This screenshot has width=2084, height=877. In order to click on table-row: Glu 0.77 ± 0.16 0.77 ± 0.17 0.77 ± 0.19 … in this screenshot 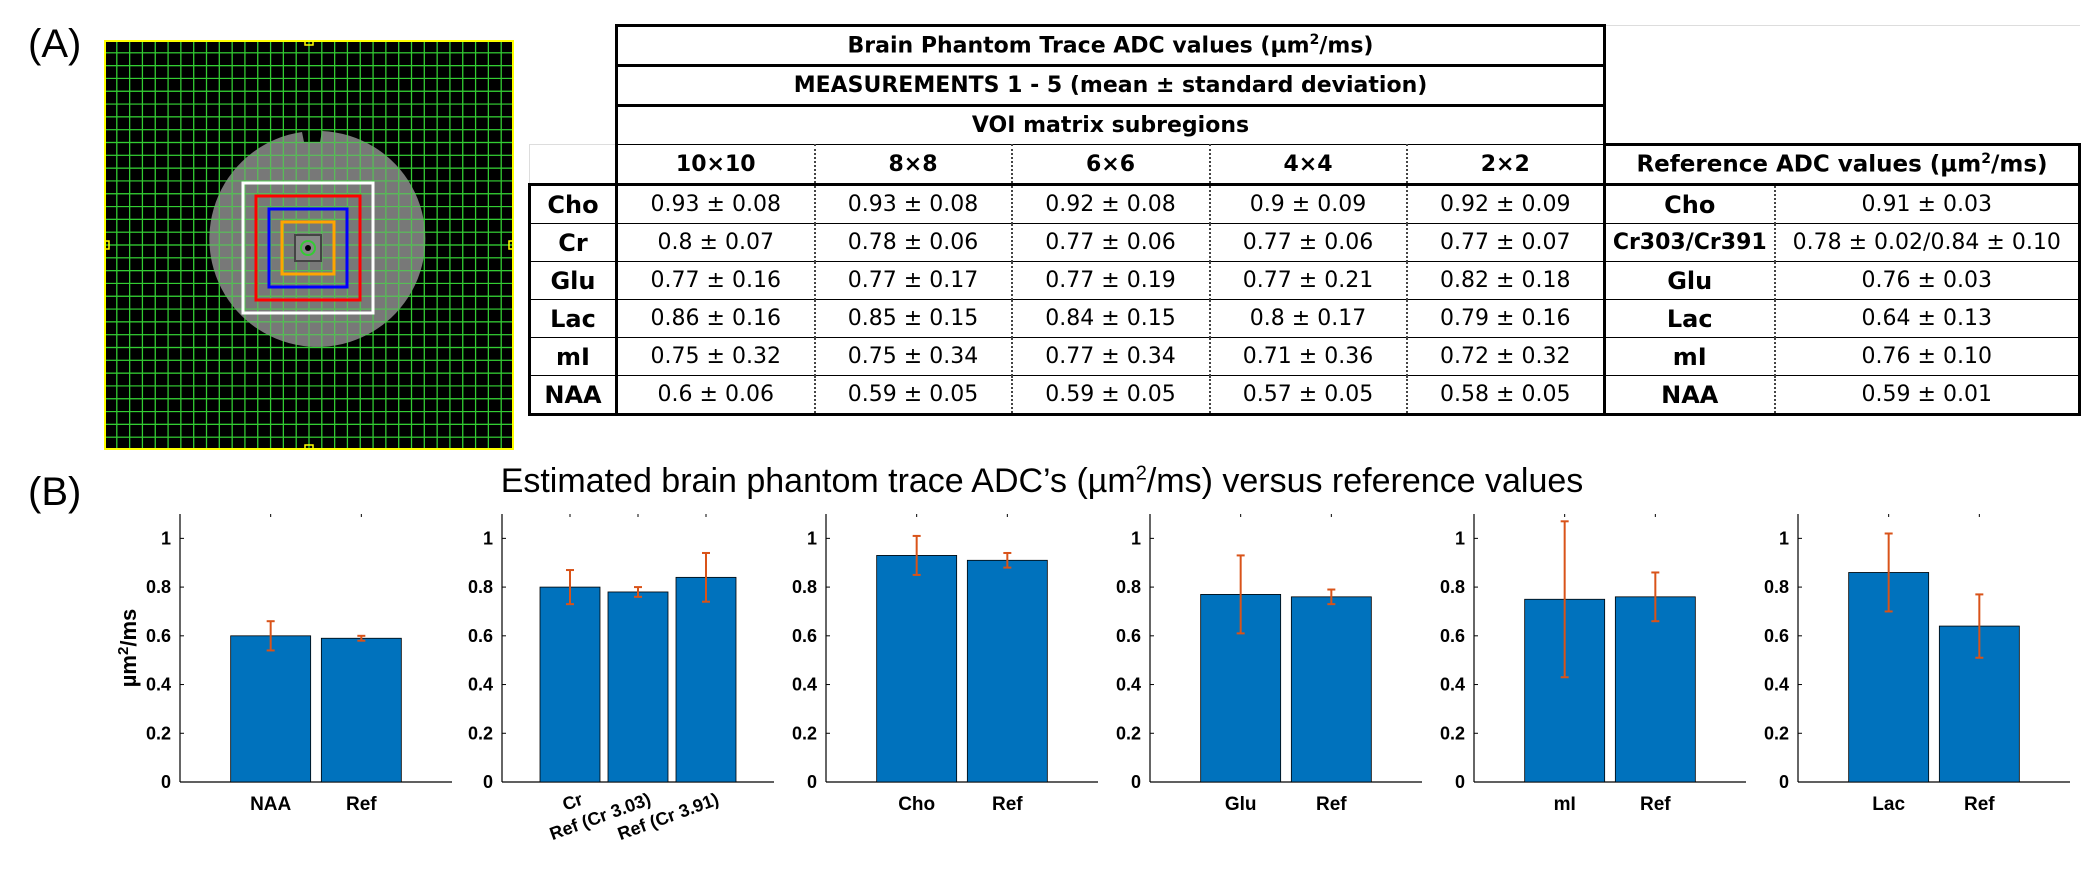, I will do `click(1304, 280)`.